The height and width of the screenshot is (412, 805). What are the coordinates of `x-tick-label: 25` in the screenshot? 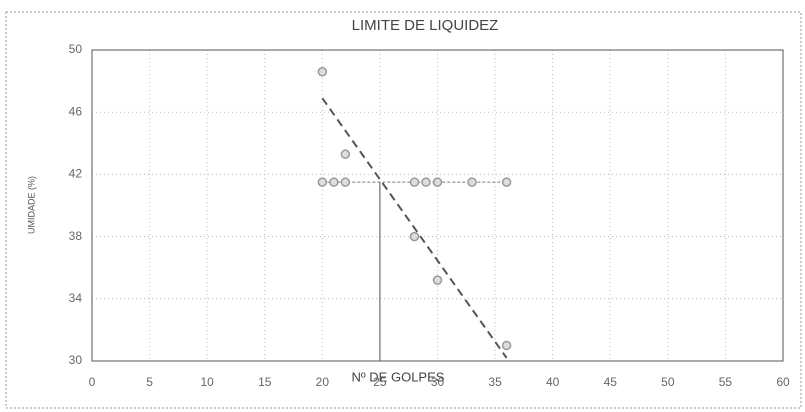 It's located at (380, 382).